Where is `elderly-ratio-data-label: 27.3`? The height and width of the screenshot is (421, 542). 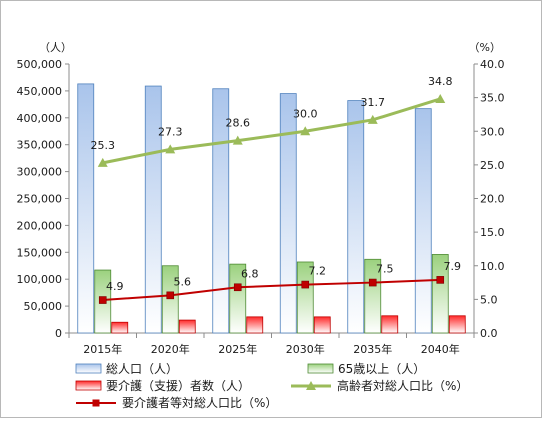
elderly-ratio-data-label: 27.3 is located at coordinates (170, 131).